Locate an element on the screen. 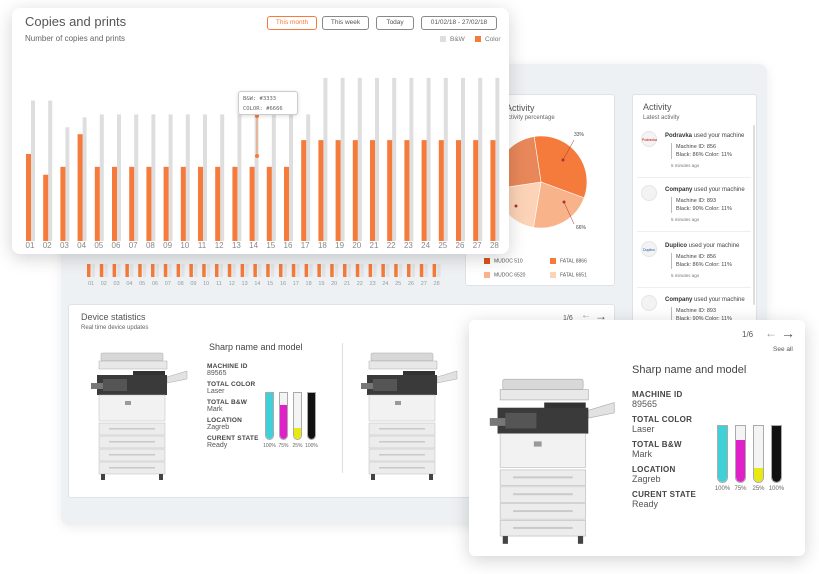  x-tick-label: 03 is located at coordinates (64, 245).